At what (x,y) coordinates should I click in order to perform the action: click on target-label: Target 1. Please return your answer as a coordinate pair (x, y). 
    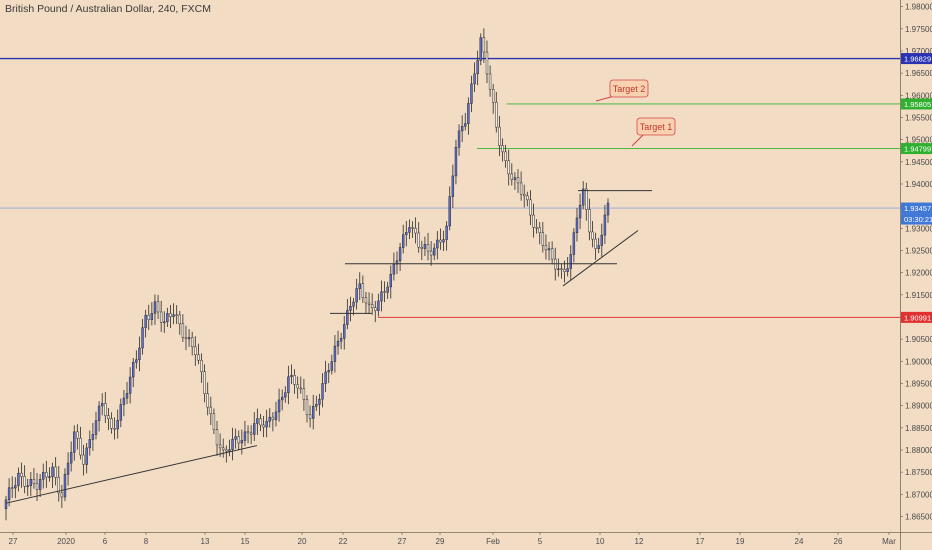
    Looking at the image, I should click on (656, 127).